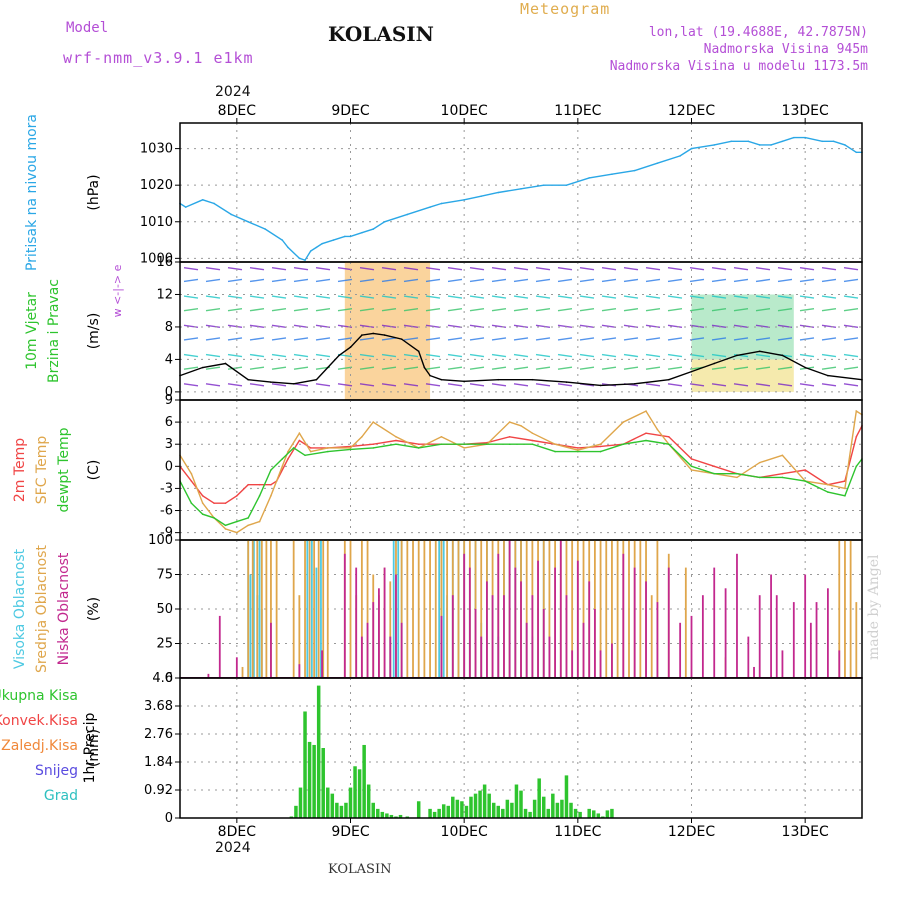  What do you see at coordinates (237, 832) in the screenshot?
I see `x-tick-label-bottom: 8DEC` at bounding box center [237, 832].